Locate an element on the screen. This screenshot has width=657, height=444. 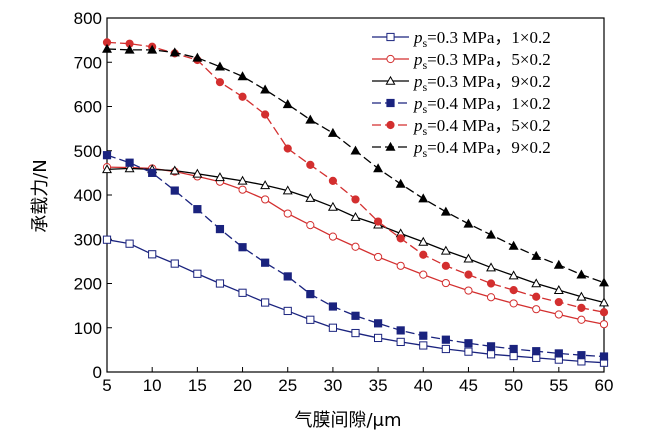
legend-entry: ps=0.4 MPa，1×0.2 is located at coordinates (461, 105).